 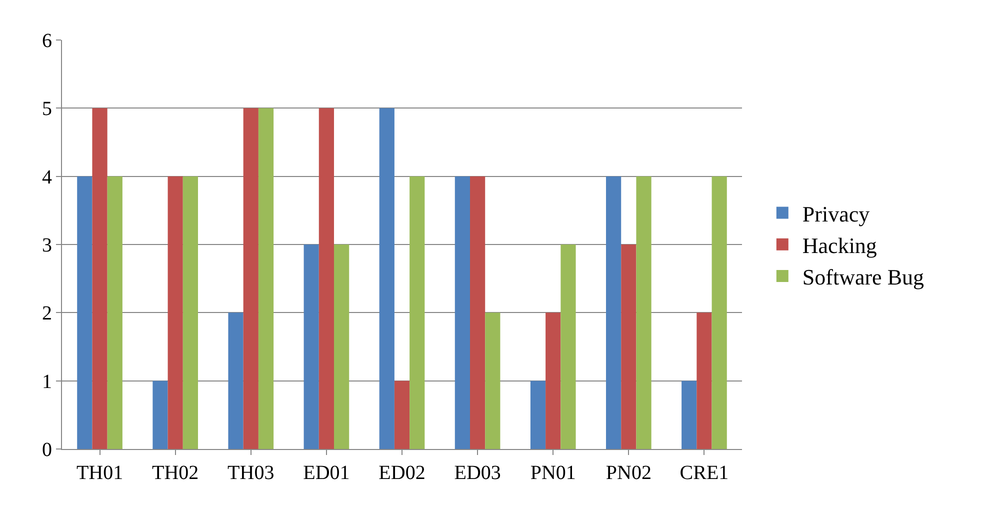 I want to click on legend-label: Hacking, so click(x=839, y=245).